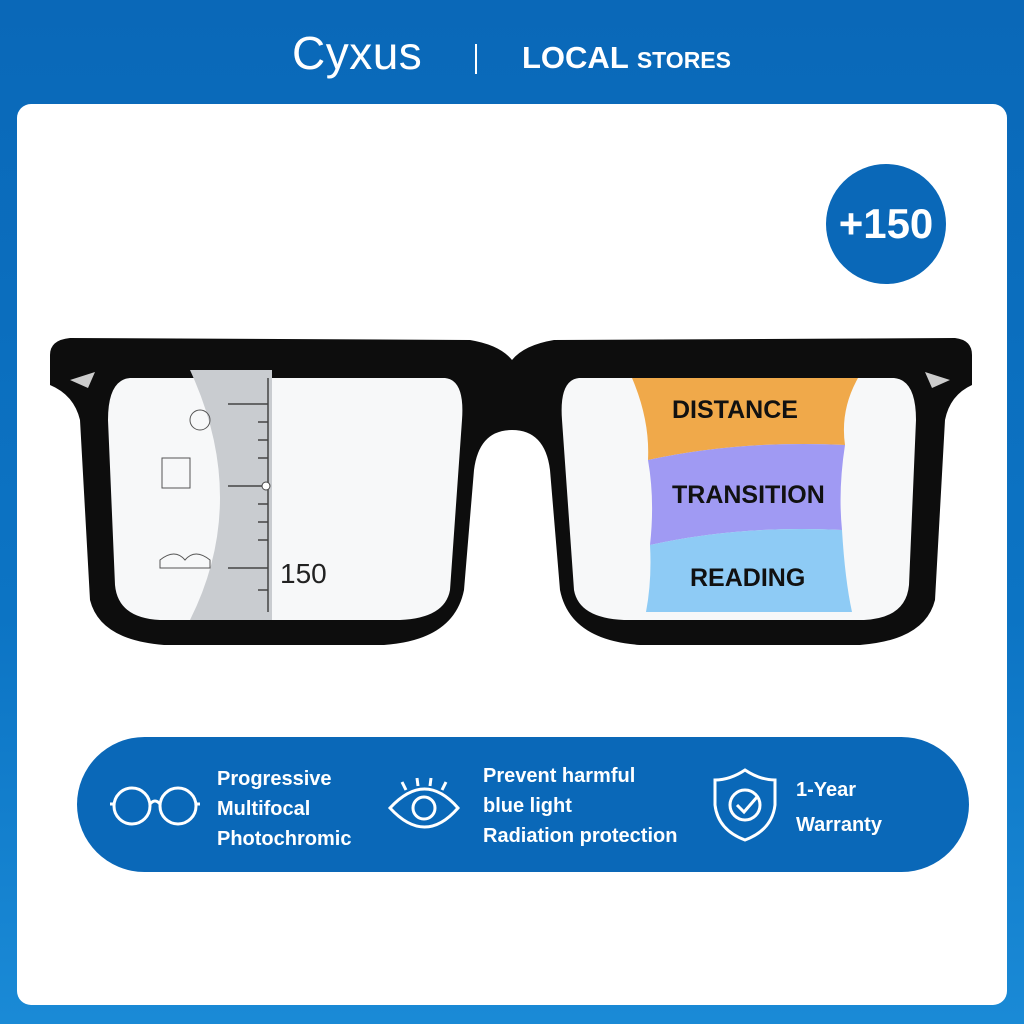  What do you see at coordinates (748, 578) in the screenshot?
I see `zone-label-reading: READING` at bounding box center [748, 578].